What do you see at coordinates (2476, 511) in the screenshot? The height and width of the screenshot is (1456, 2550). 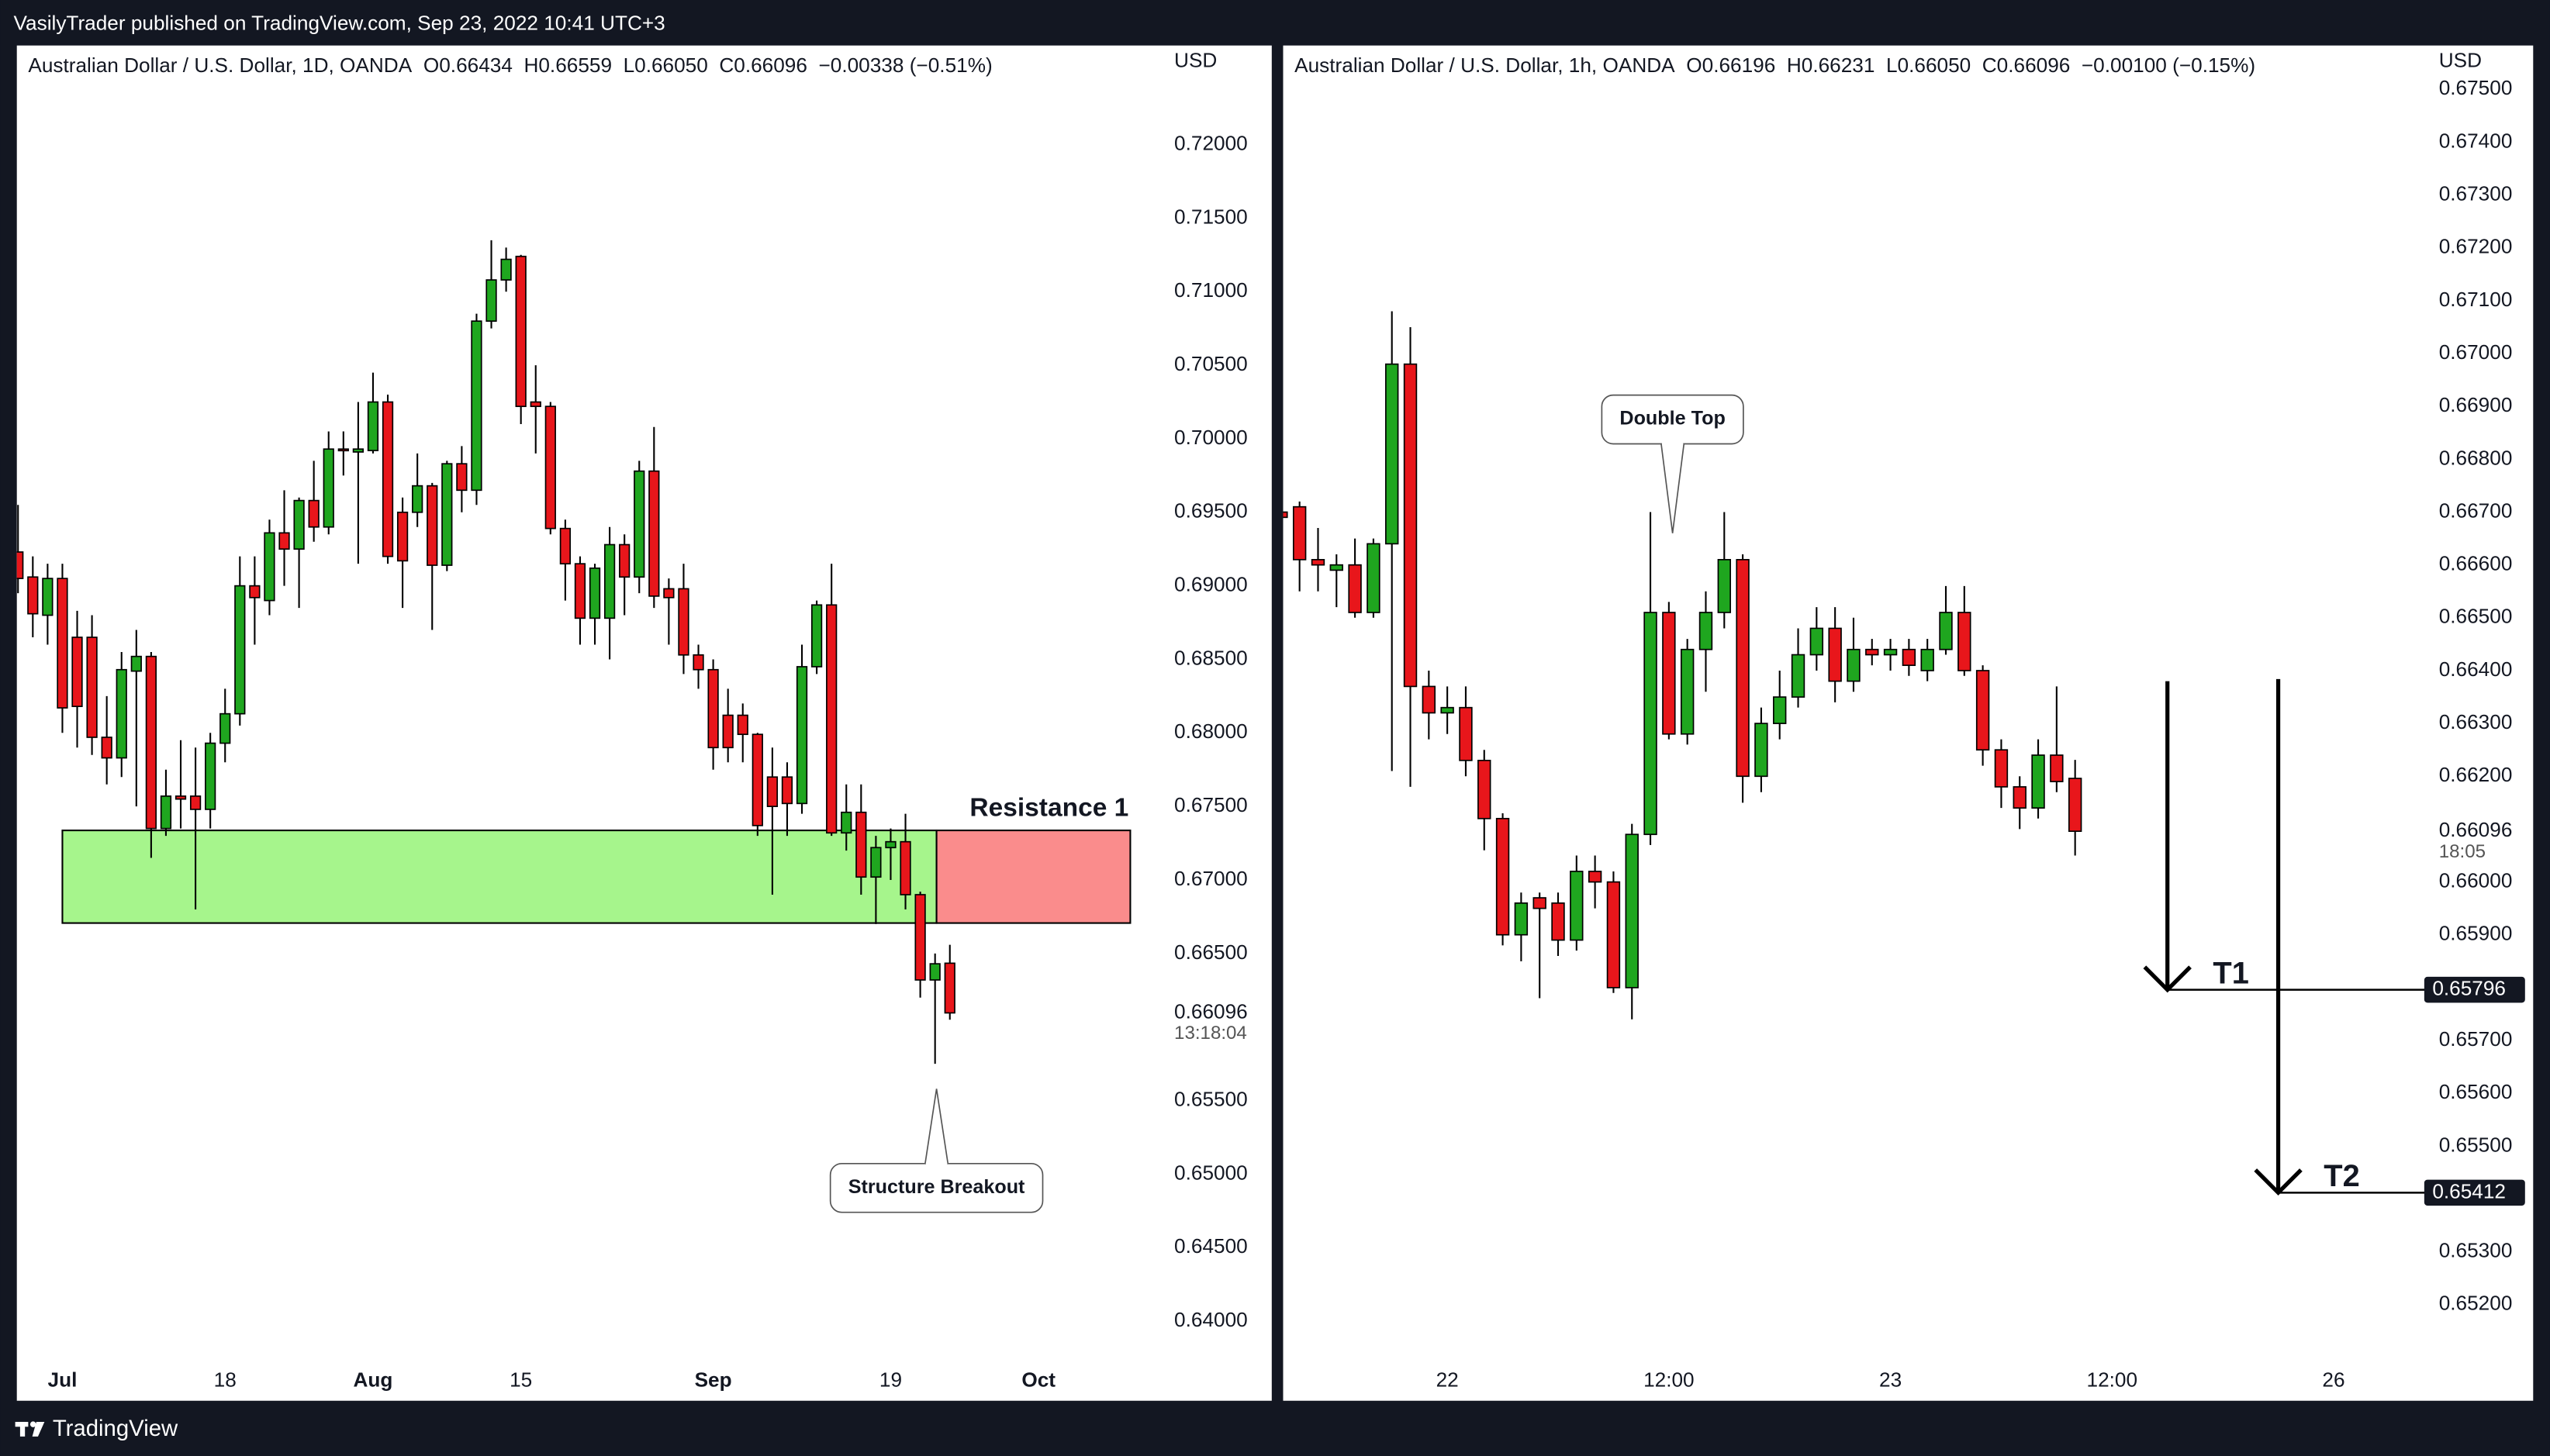 I see `y-tick-label: 0.66700` at bounding box center [2476, 511].